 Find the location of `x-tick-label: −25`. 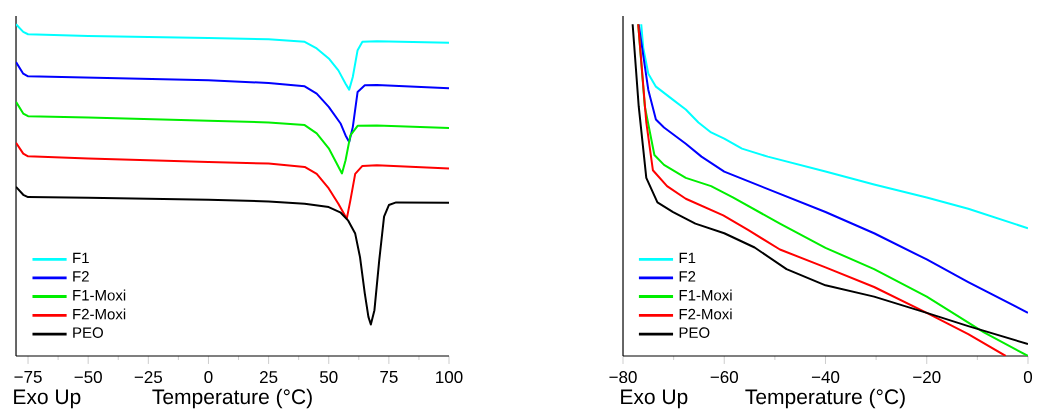

x-tick-label: −25 is located at coordinates (148, 377).